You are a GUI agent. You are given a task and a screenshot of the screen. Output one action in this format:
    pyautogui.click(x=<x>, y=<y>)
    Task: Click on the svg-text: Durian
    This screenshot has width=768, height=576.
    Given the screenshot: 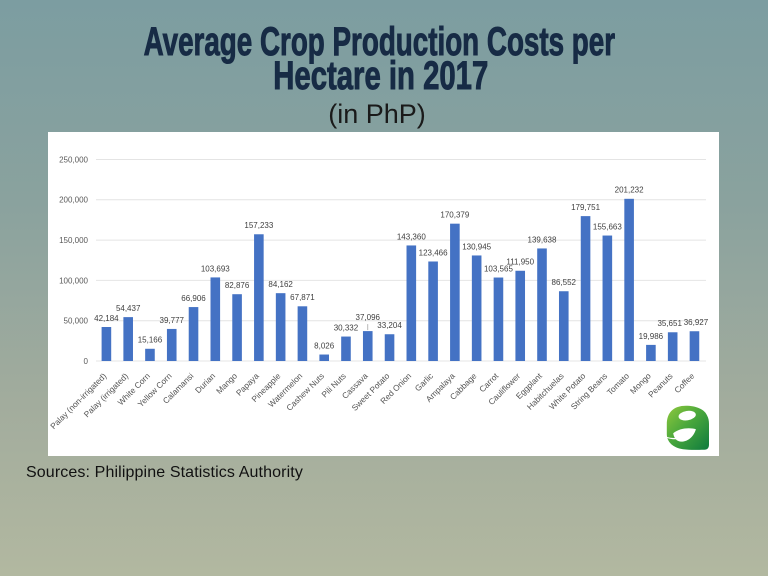 What is the action you would take?
    pyautogui.click(x=205, y=383)
    